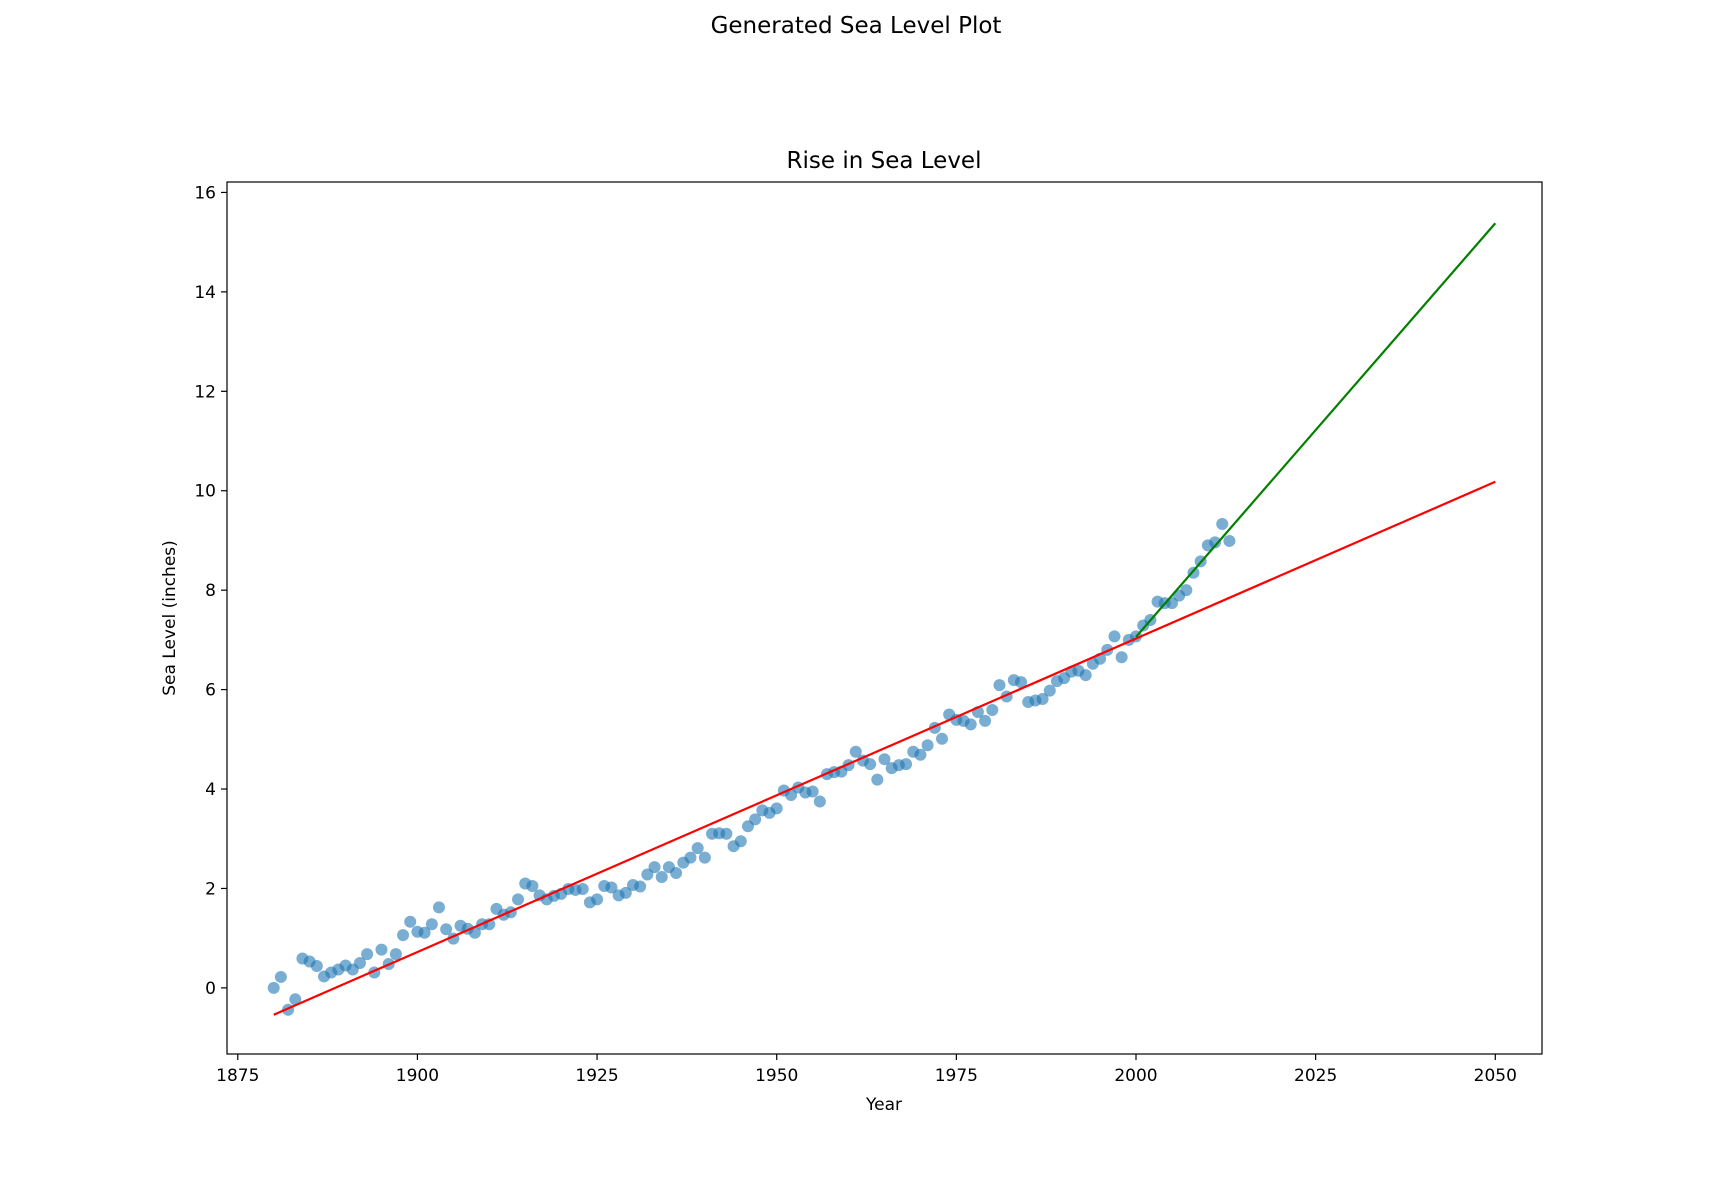 The height and width of the screenshot is (1182, 1712). I want to click on y-tick-label: 0, so click(210, 989).